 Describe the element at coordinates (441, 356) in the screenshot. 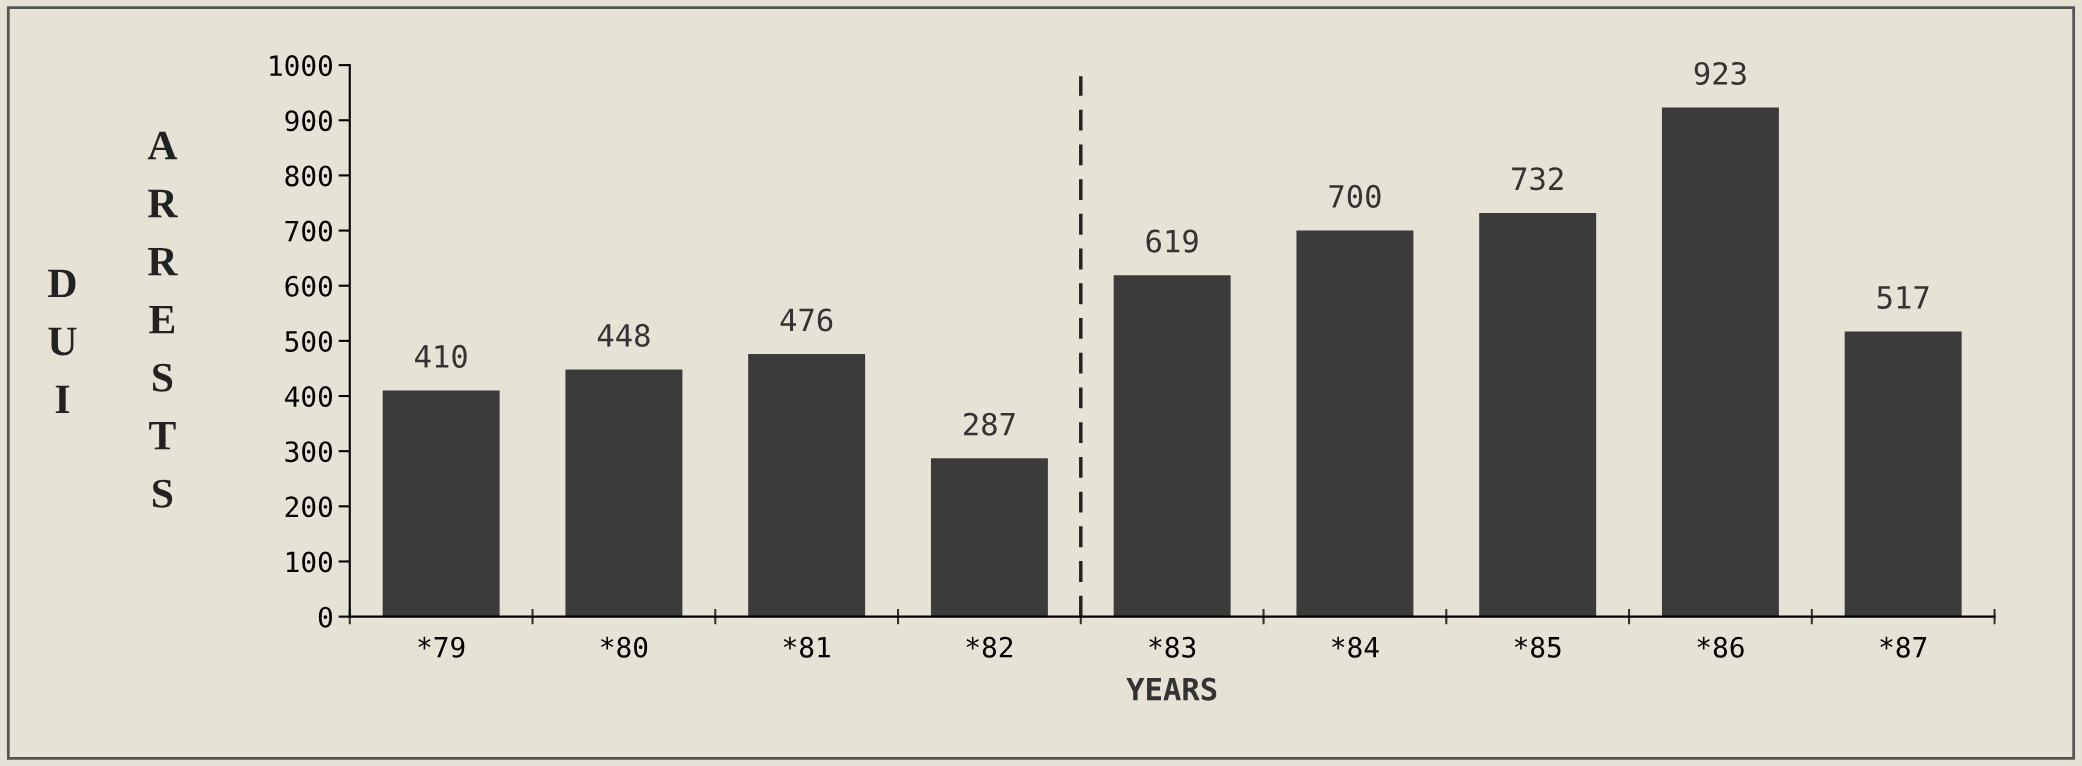

I see `data-label: 410` at that location.